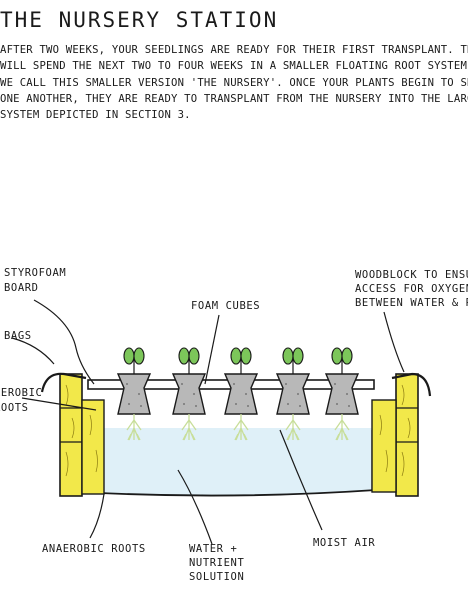 This screenshot has width=468, height=598. Describe the element at coordinates (63, 382) in the screenshot. I see `bag-edge-left` at that location.